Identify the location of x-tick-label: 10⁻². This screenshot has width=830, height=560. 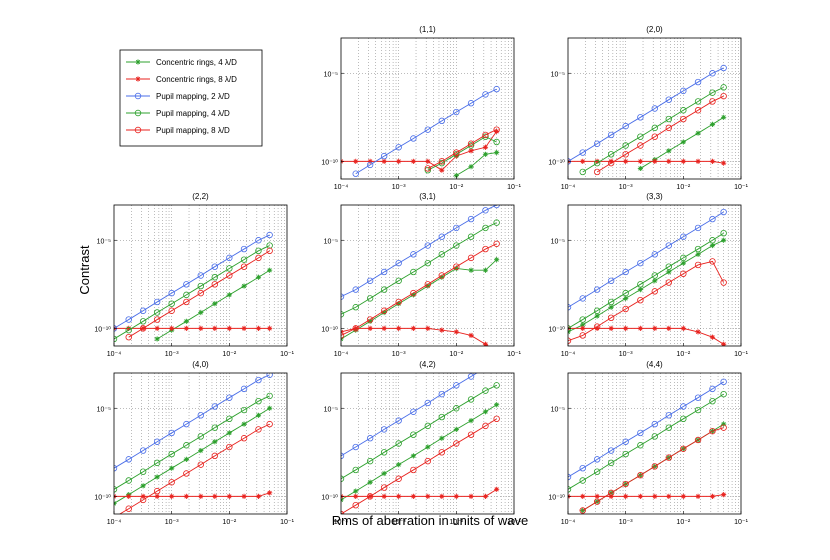
(229, 522).